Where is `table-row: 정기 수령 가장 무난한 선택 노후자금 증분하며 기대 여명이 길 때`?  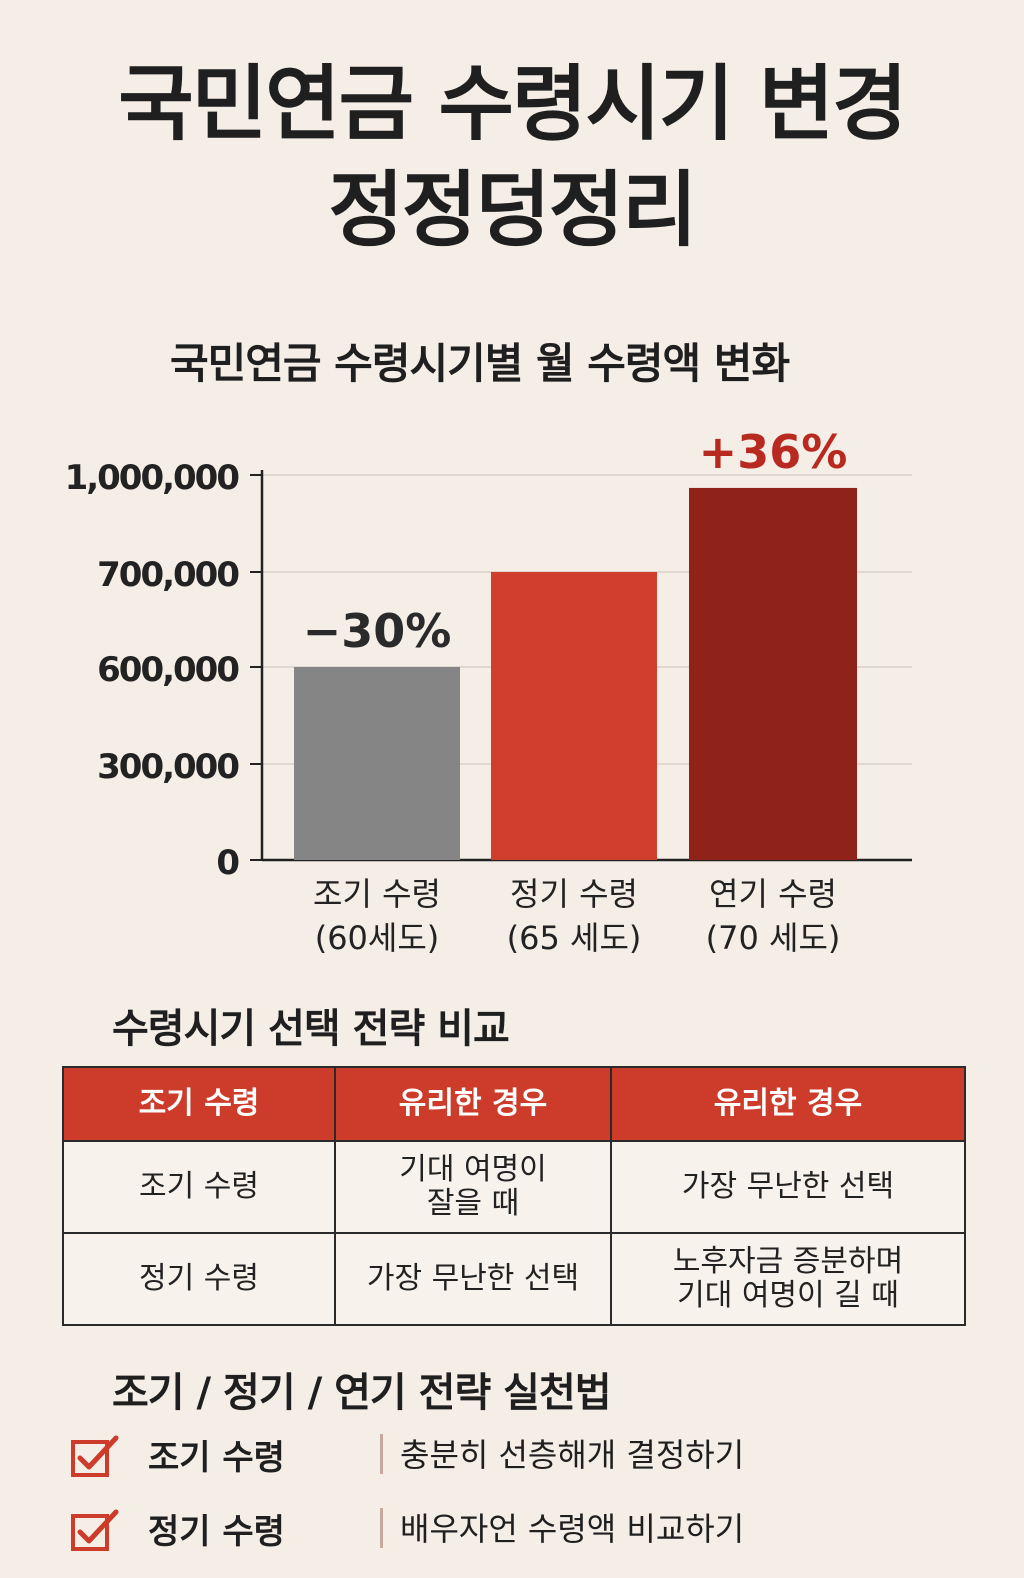 table-row: 정기 수령 가장 무난한 선택 노후자금 증분하며 기대 여명이 길 때 is located at coordinates (514, 1279).